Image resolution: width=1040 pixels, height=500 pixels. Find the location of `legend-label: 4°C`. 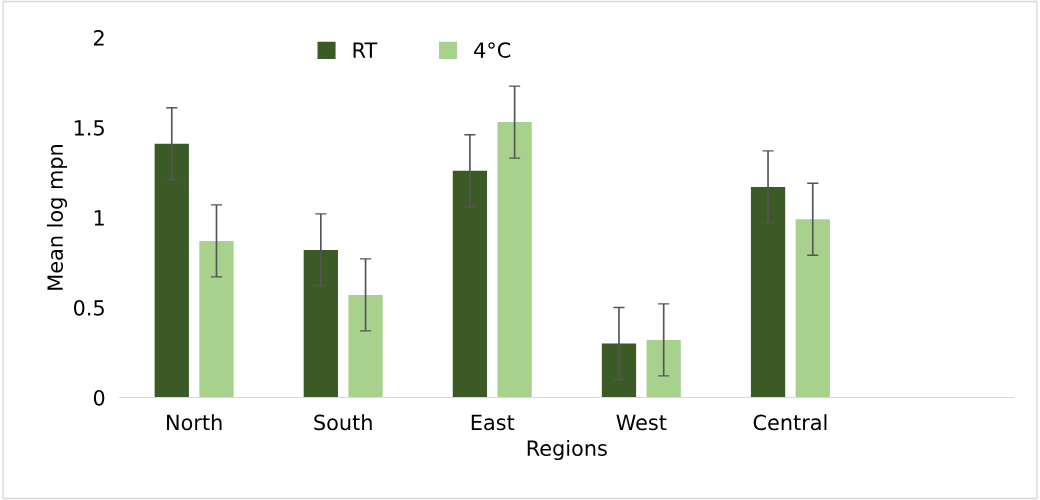

legend-label: 4°C is located at coordinates (492, 50).